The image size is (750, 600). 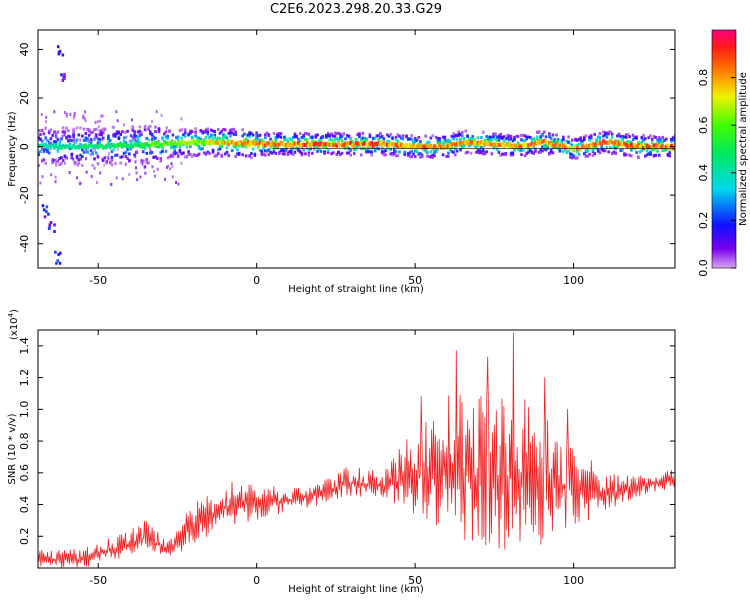 I want to click on colorbar-gradient, so click(x=724, y=149).